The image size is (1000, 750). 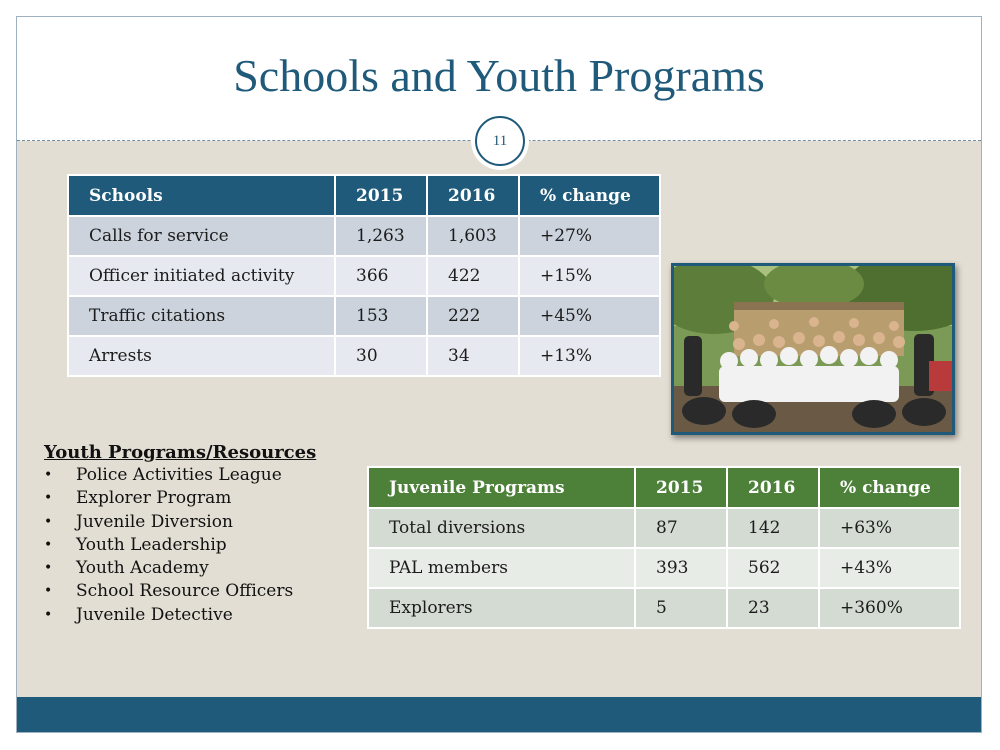 I want to click on table-cell: +15%, so click(x=589, y=276).